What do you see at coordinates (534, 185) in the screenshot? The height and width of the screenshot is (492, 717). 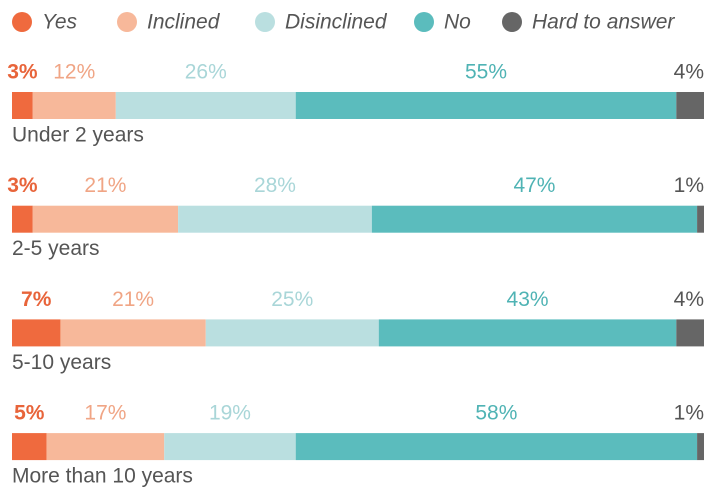 I see `value-label: 47%` at bounding box center [534, 185].